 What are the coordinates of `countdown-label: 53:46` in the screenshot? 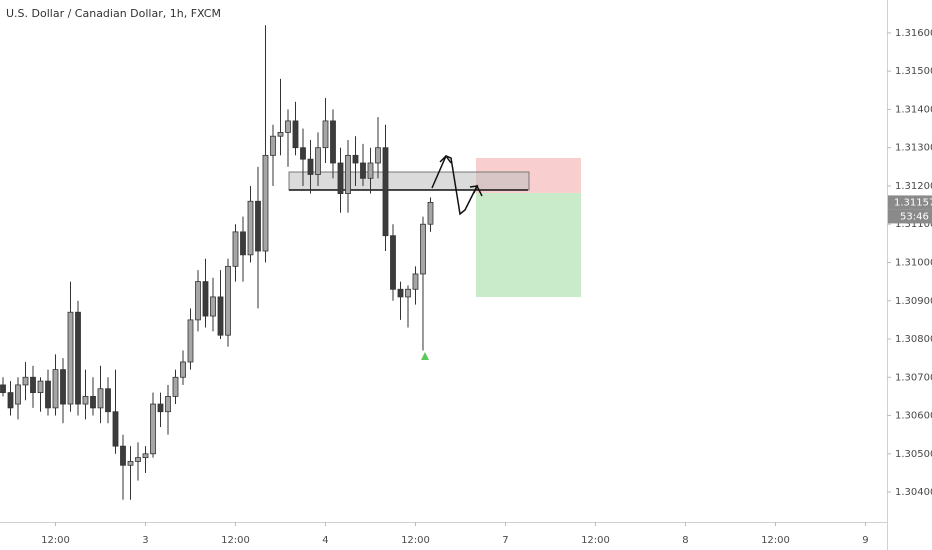 It's located at (914, 216).